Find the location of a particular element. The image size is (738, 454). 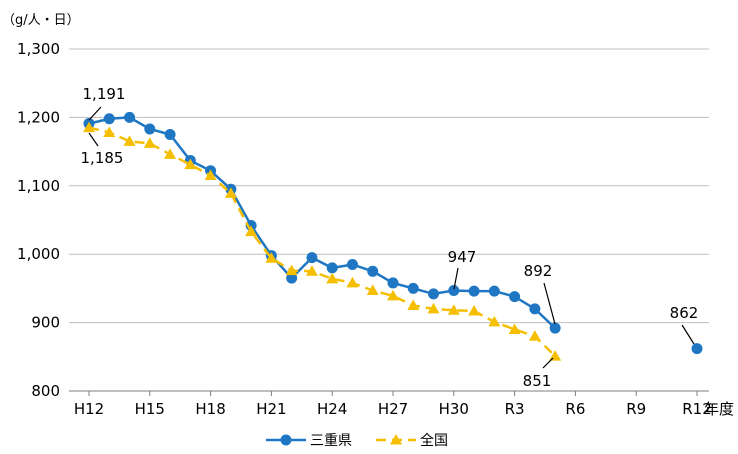

y-tick-label: 1,000 is located at coordinates (38, 254).